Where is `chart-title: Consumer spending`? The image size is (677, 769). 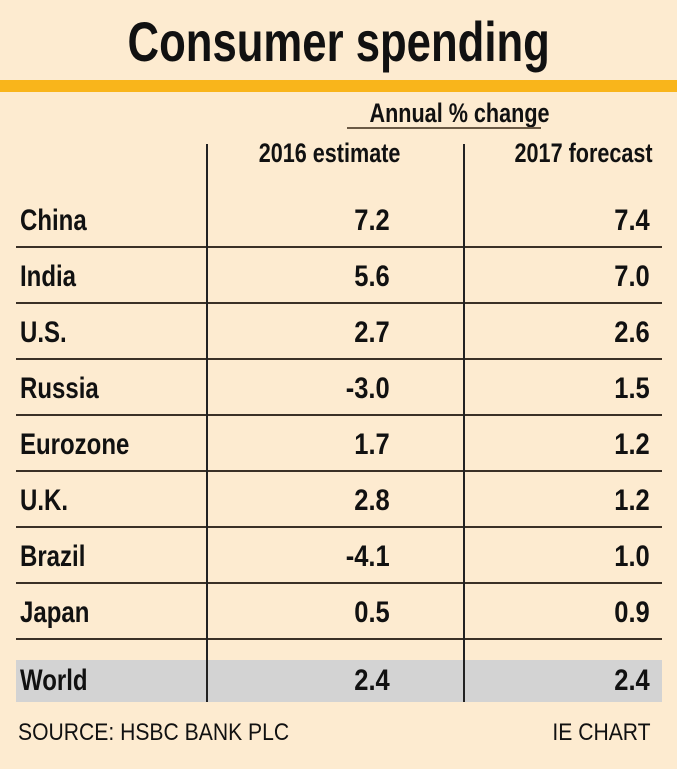
chart-title: Consumer spending is located at coordinates (338, 42).